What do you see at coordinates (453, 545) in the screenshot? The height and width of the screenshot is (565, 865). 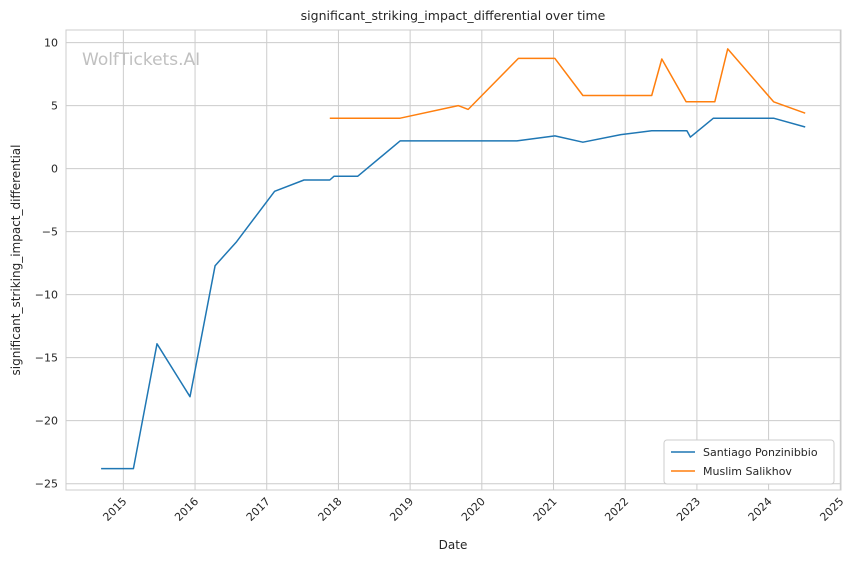 I see `x-axis-label: Date` at bounding box center [453, 545].